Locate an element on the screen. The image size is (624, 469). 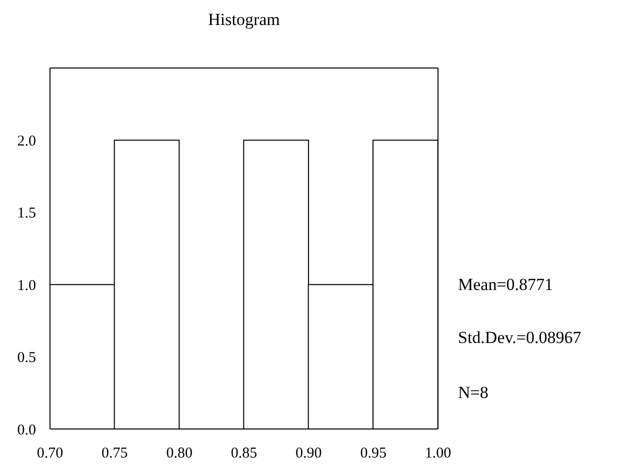
y-tick-label: 2.0 is located at coordinates (26, 142).